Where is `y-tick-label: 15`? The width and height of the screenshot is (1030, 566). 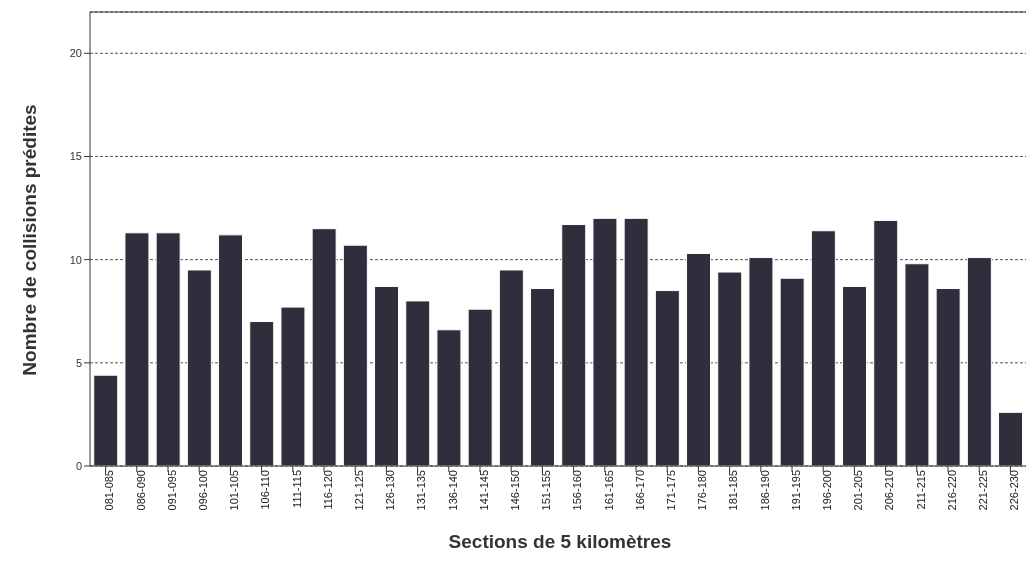
y-tick-label: 15 is located at coordinates (75, 156).